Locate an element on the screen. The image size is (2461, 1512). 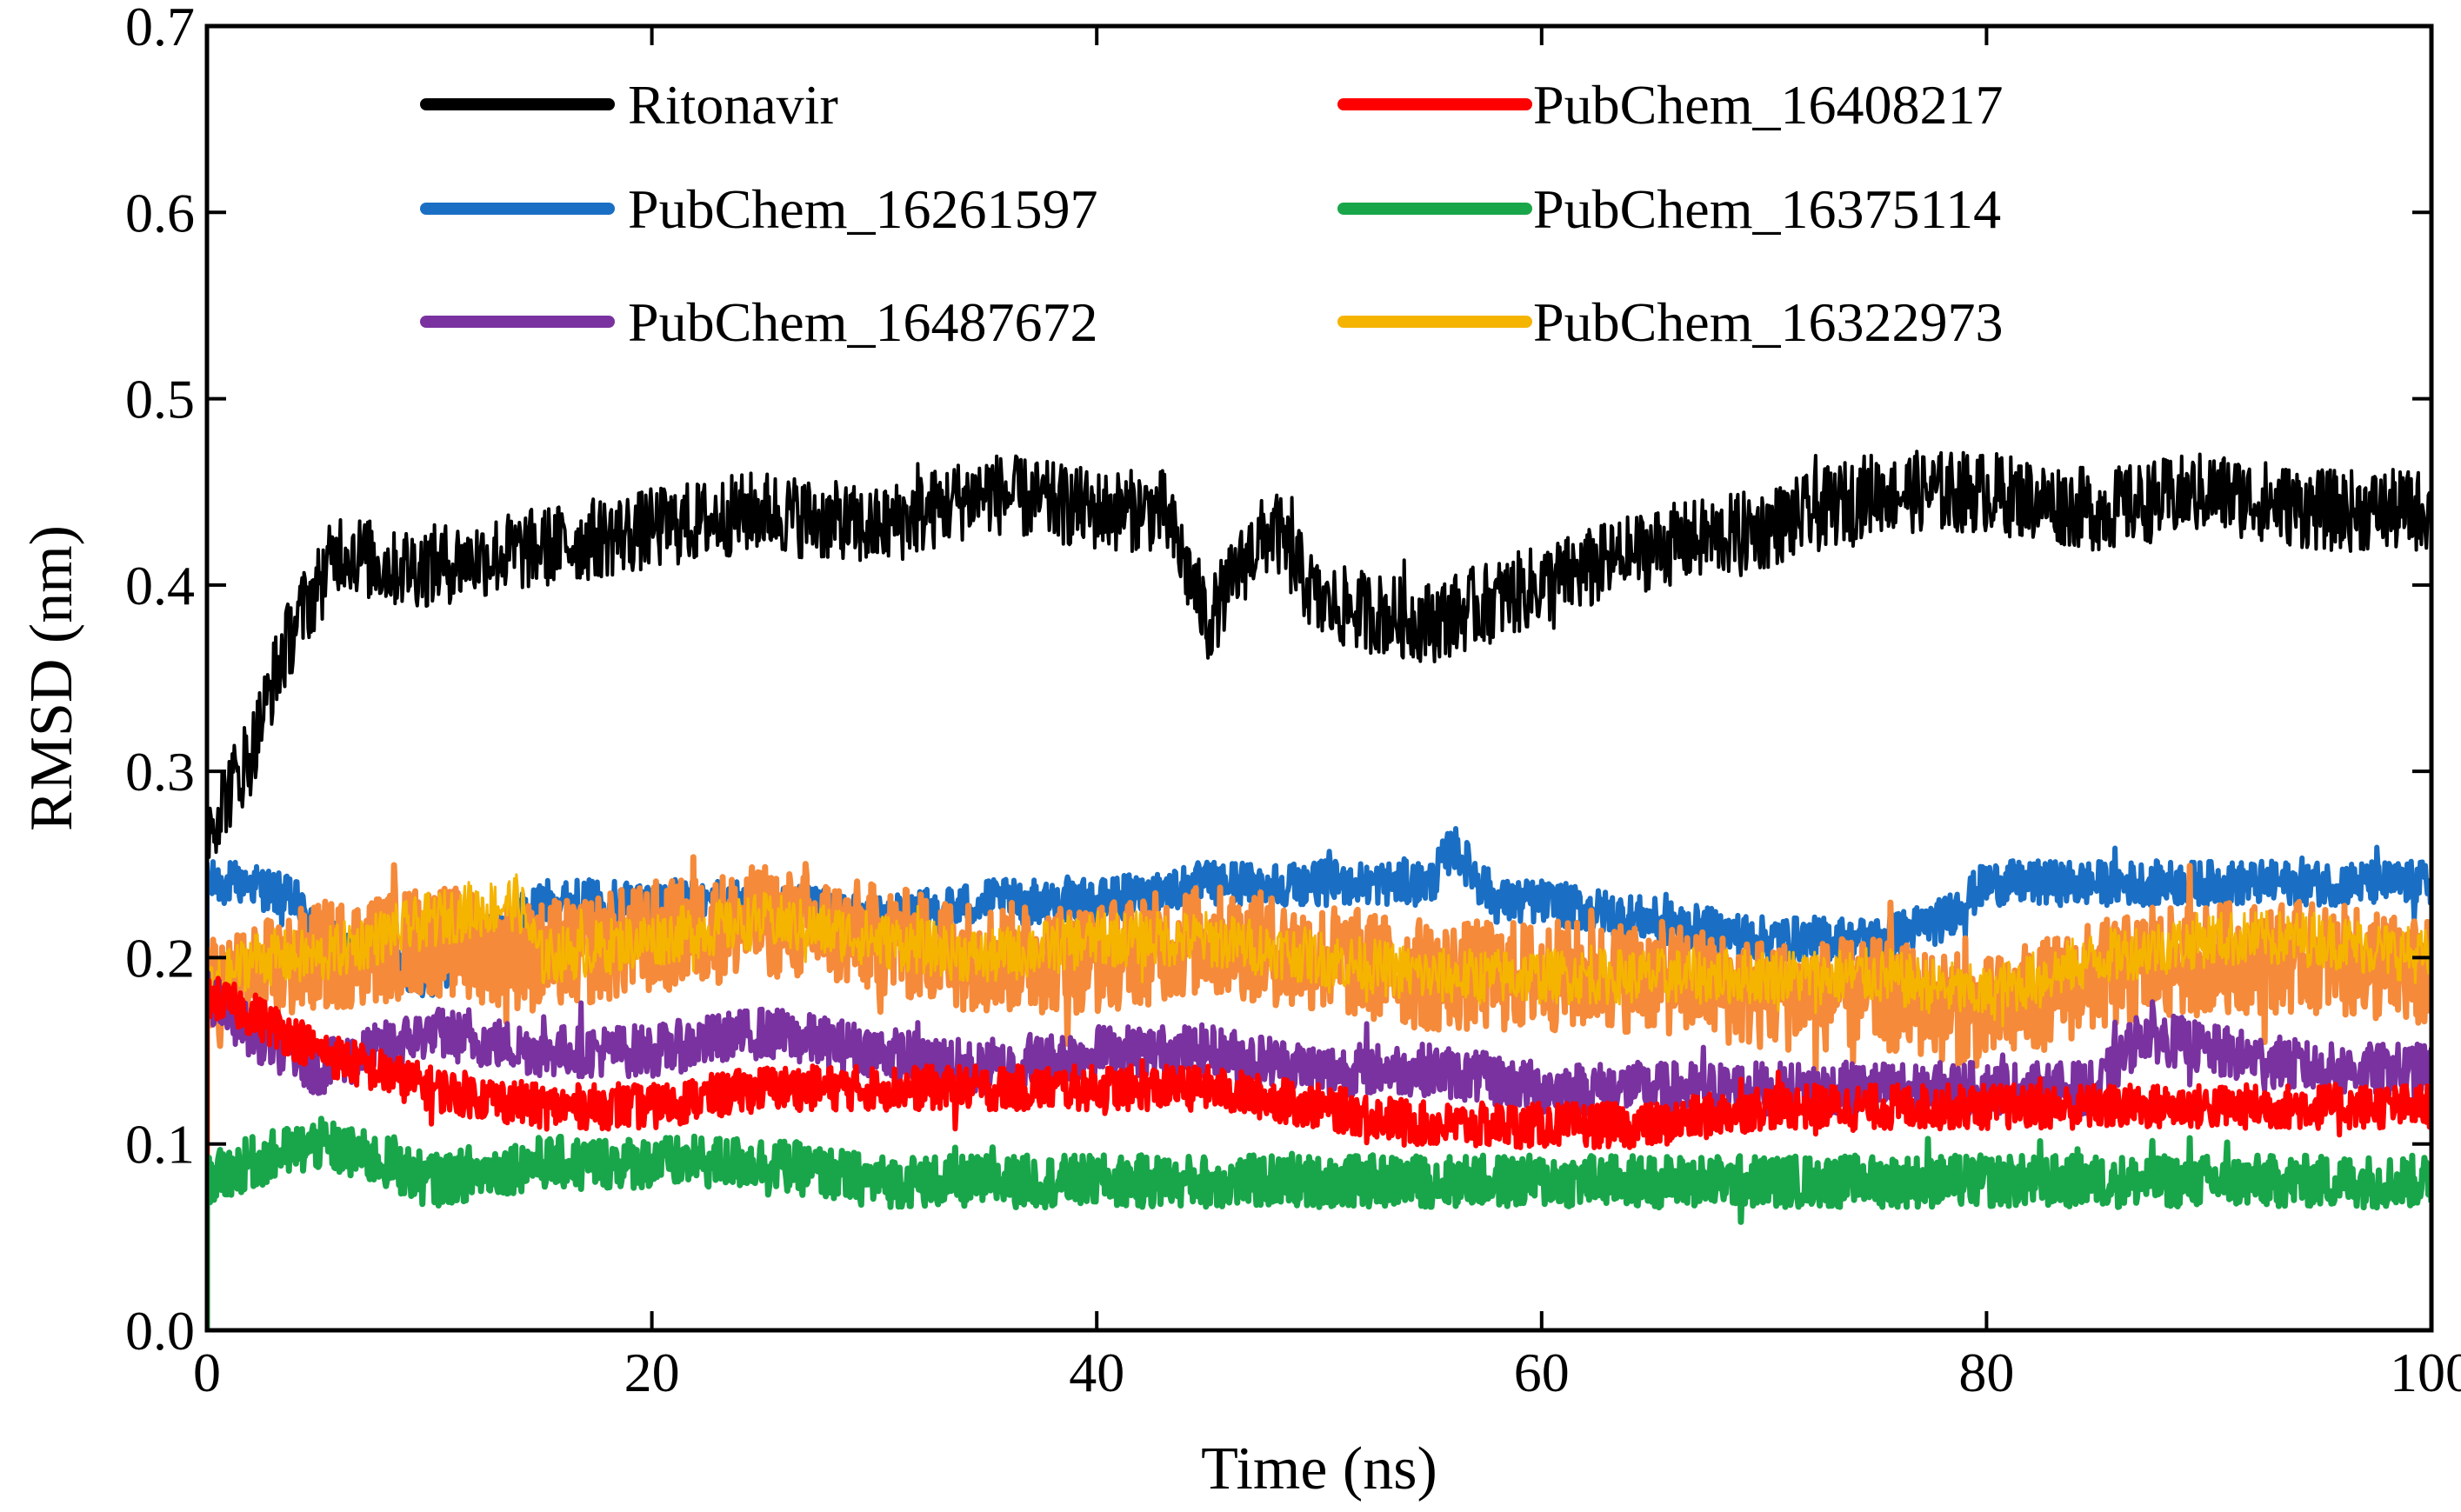
y-tick-label: 0.4 is located at coordinates (160, 585).